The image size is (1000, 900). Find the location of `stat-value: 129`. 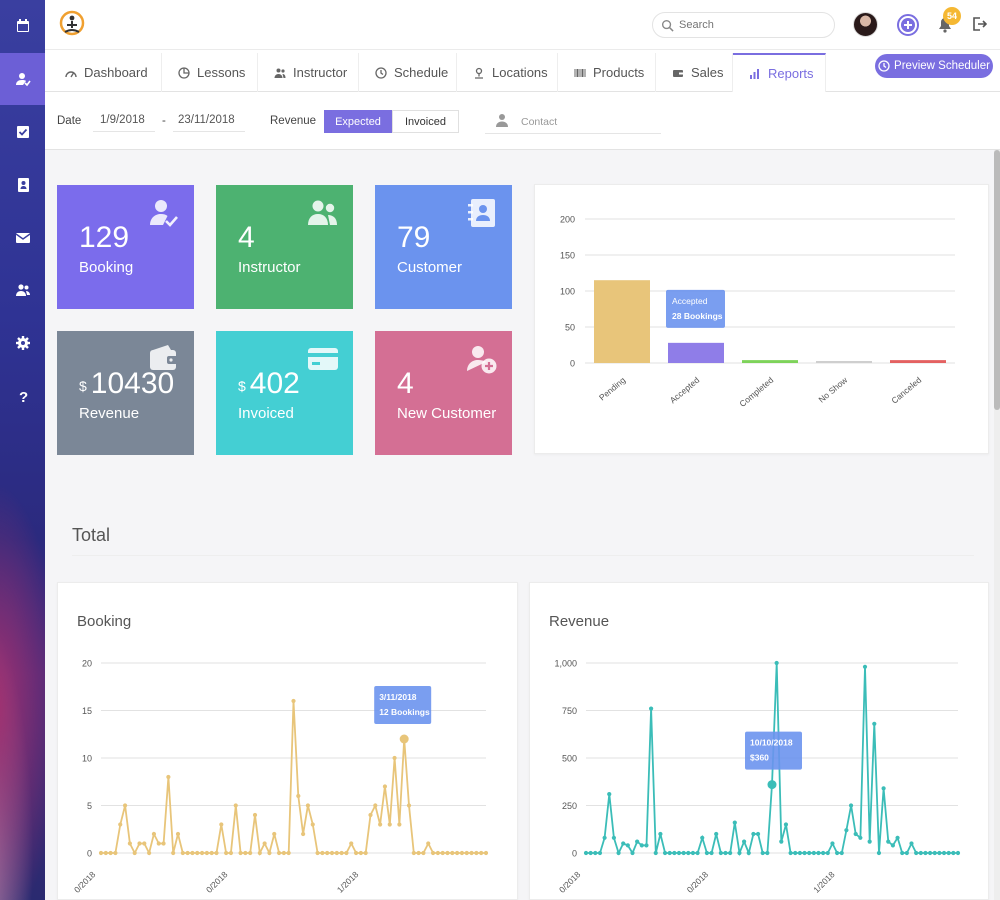

stat-value: 129 is located at coordinates (104, 237).